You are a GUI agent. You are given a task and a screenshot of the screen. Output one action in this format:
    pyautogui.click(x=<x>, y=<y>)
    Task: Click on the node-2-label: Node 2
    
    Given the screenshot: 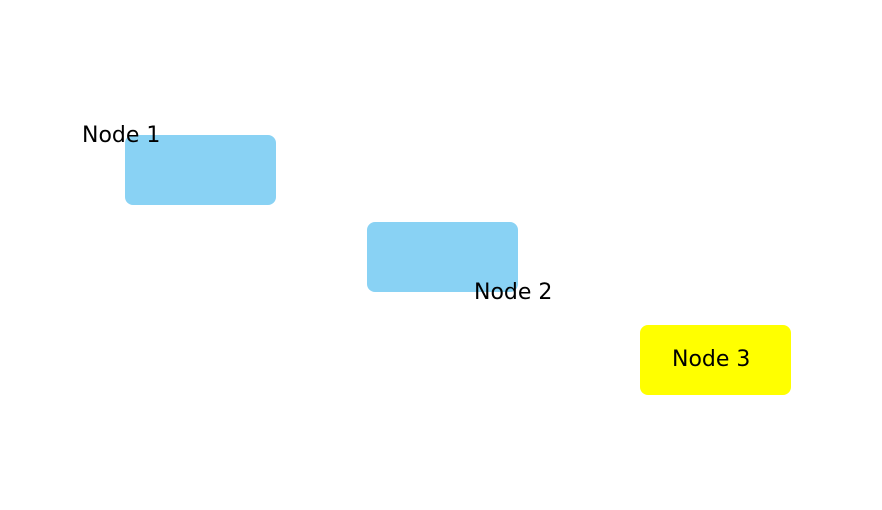 What is the action you would take?
    pyautogui.click(x=513, y=292)
    